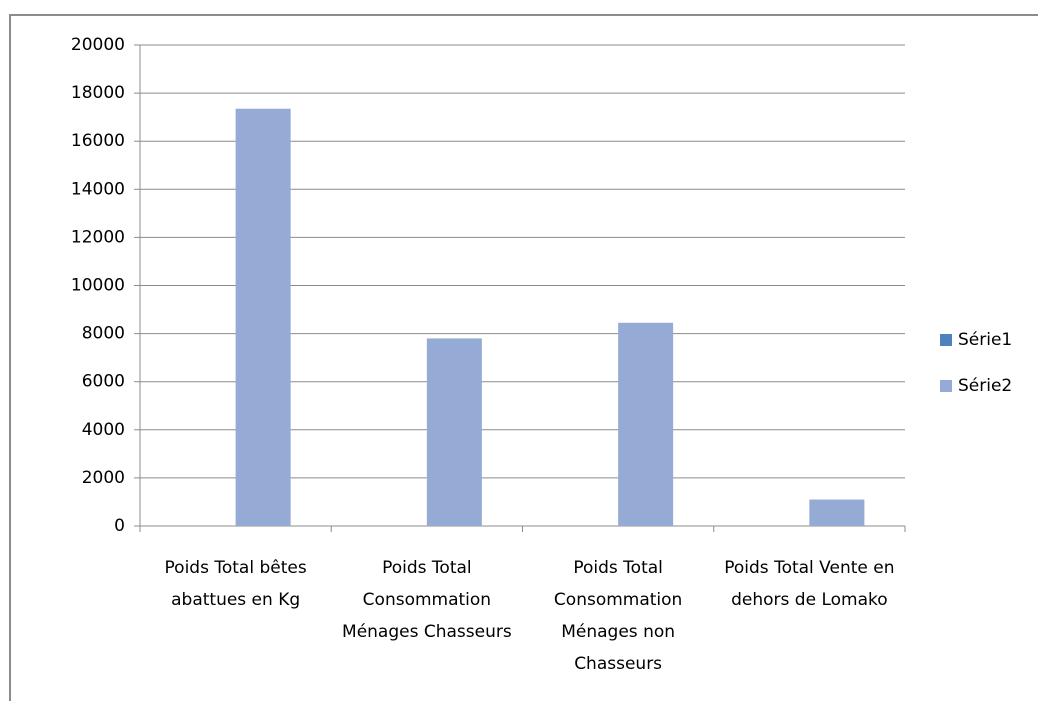 The width and height of the screenshot is (1038, 701). I want to click on y-tick-label: 16000, so click(98, 141).